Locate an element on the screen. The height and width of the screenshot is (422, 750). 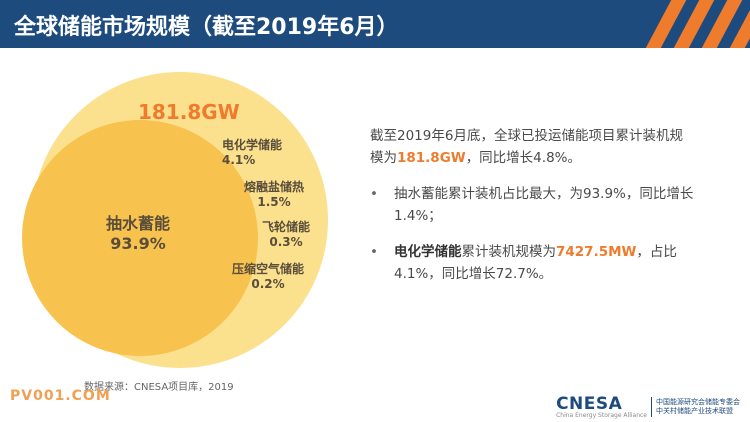
logo-mark-group: CNESA China Energy Storage Alliance is located at coordinates (601, 406).